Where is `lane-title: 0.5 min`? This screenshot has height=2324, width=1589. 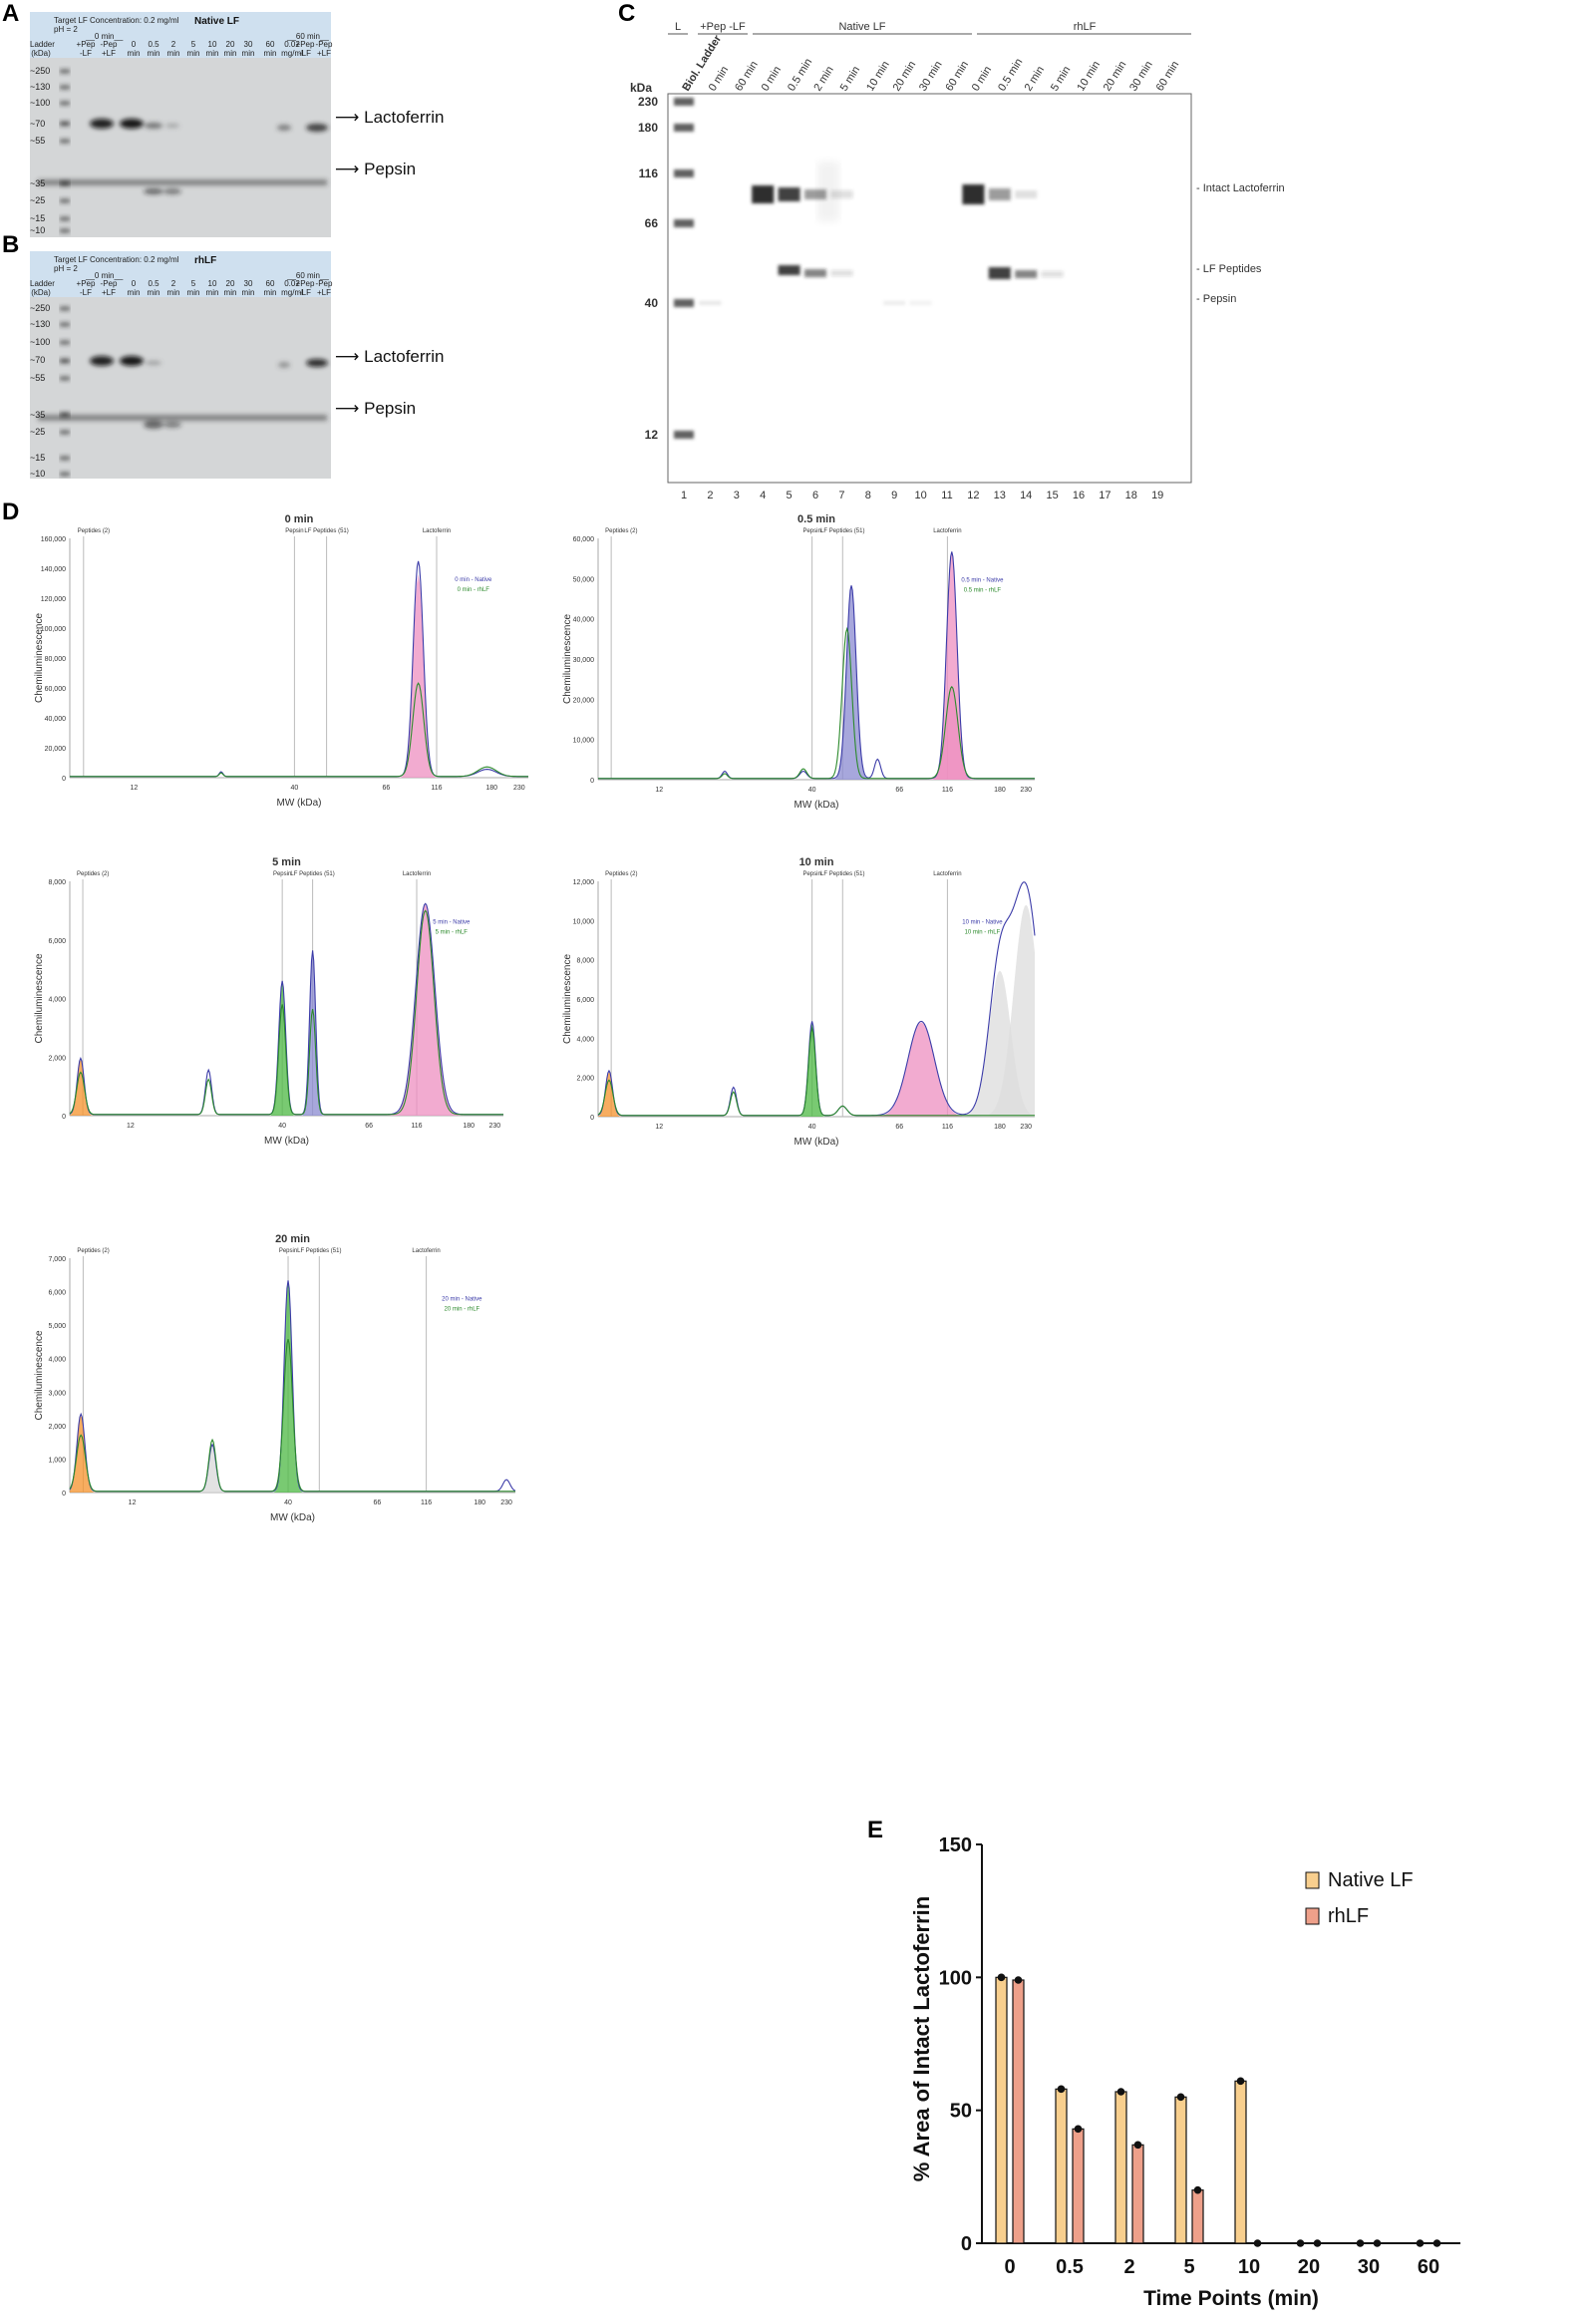 lane-title: 0.5 min is located at coordinates (1010, 75).